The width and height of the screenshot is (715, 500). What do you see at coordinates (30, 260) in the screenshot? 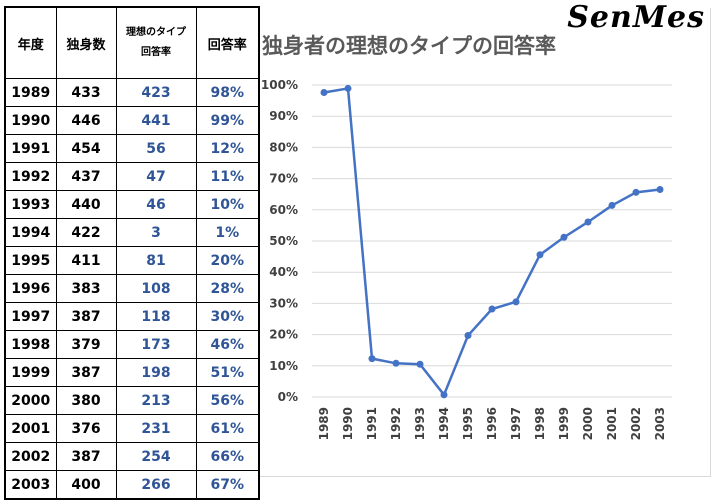
I see `cell-year: 1995` at bounding box center [30, 260].